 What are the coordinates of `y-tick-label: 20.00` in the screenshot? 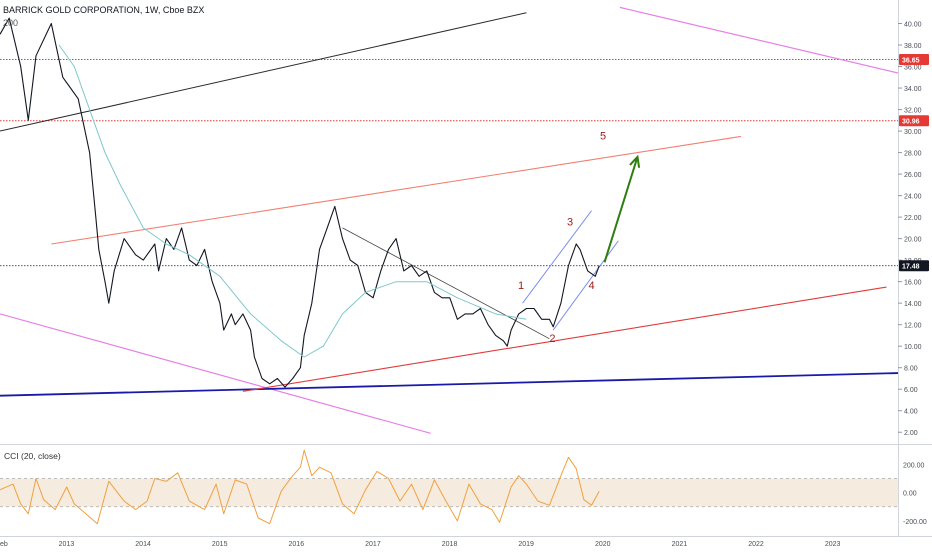 It's located at (913, 240).